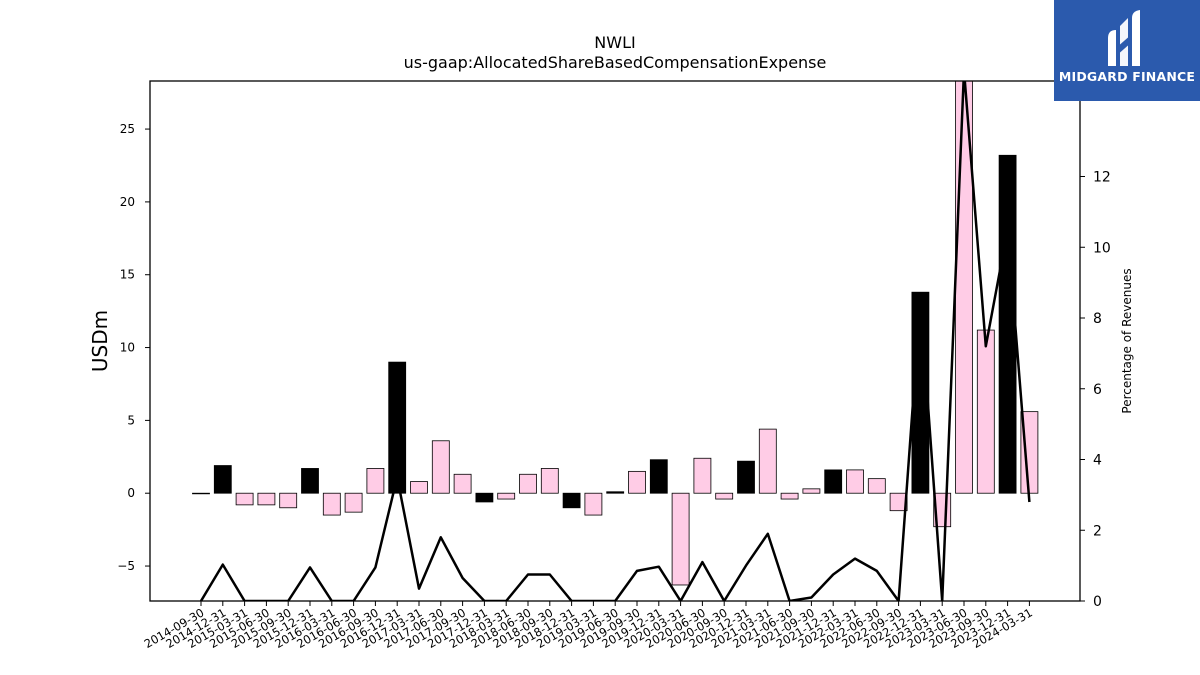 The height and width of the screenshot is (675, 1200). Describe the element at coordinates (131, 420) in the screenshot. I see `y-tick-label: 5` at that location.